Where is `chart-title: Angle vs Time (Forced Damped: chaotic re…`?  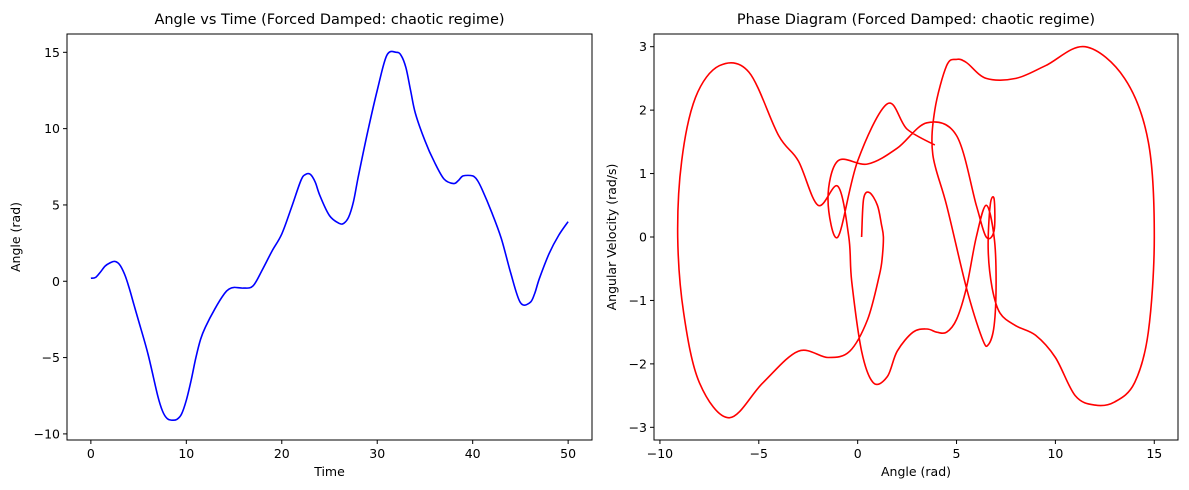 chart-title: Angle vs Time (Forced Damped: chaotic re… is located at coordinates (329, 20).